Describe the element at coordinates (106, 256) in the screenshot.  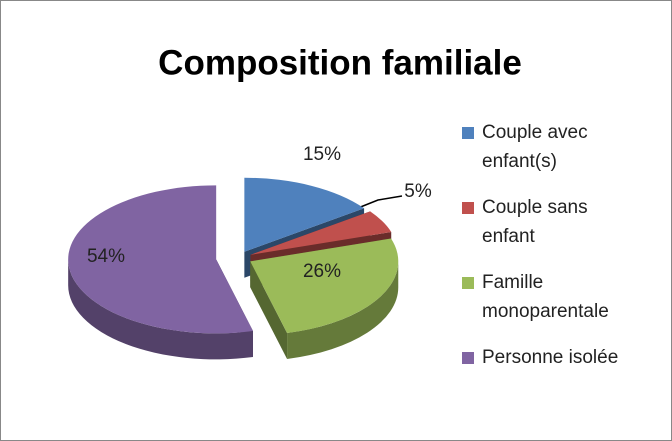
I see `data-label: 54%` at that location.